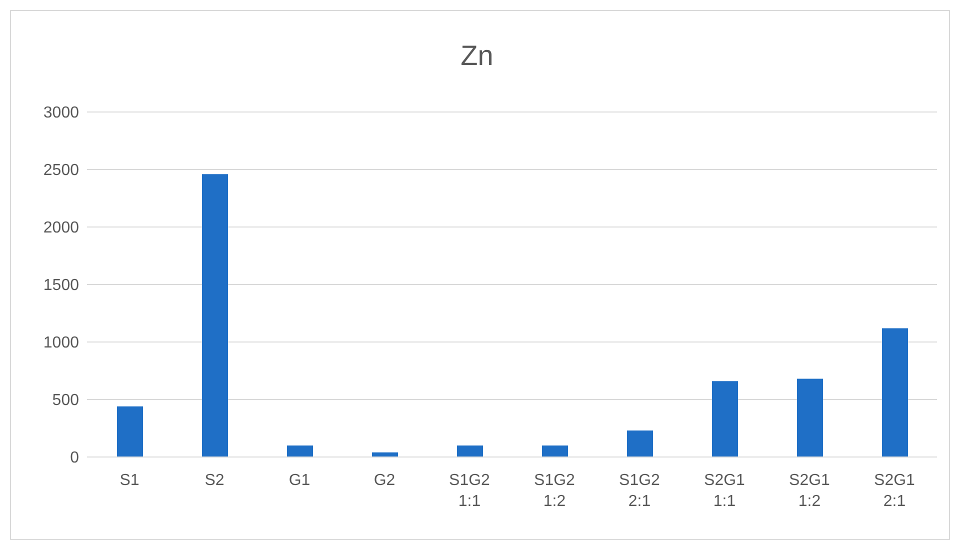 Image resolution: width=954 pixels, height=540 pixels. I want to click on y-tick-label: 2500, so click(61, 171).